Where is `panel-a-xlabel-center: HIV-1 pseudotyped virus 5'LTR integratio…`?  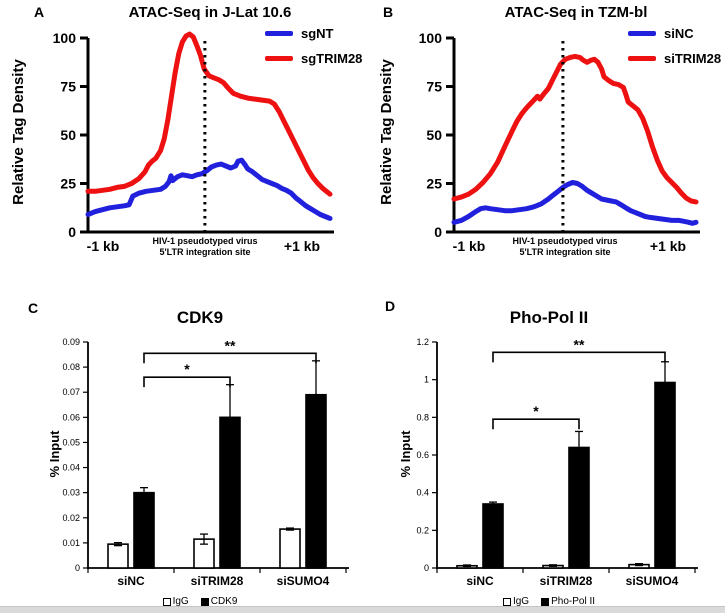
panel-a-xlabel-center: HIV-1 pseudotyped virus 5'LTR integratio… is located at coordinates (205, 247).